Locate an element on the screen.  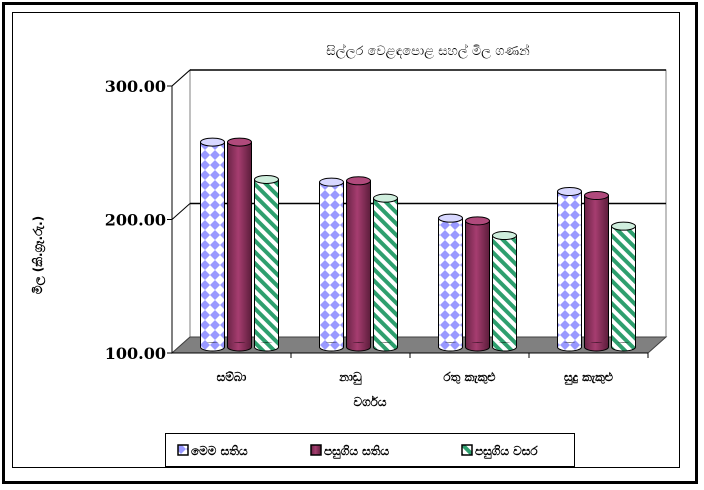
legend-label: පසුගිය වසර is located at coordinates (506, 452).